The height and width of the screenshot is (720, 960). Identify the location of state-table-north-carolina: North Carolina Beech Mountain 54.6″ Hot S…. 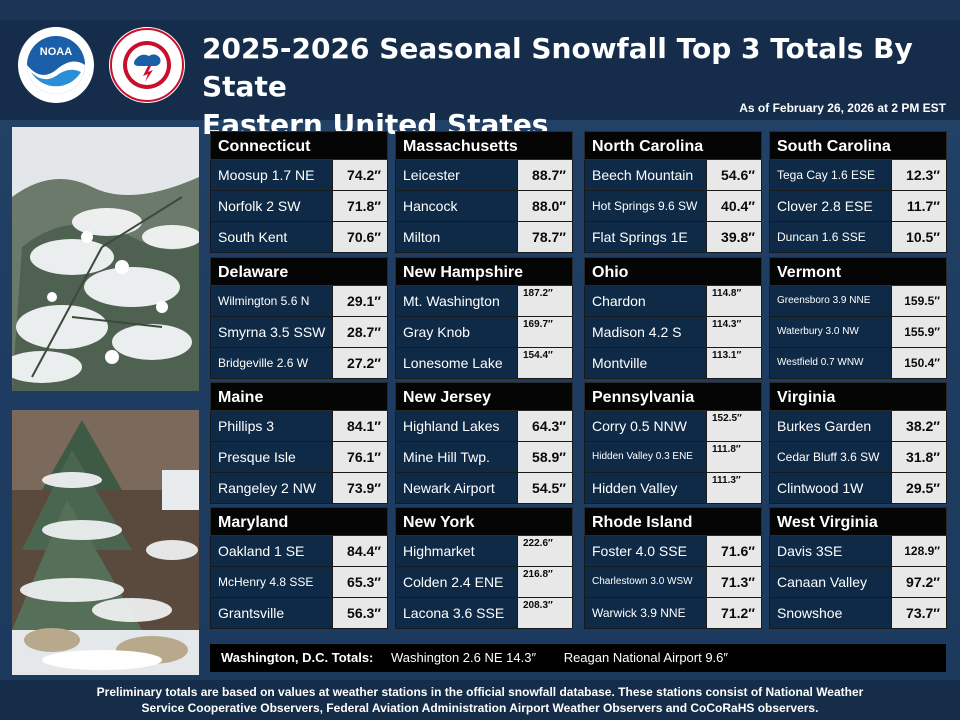
(673, 192).